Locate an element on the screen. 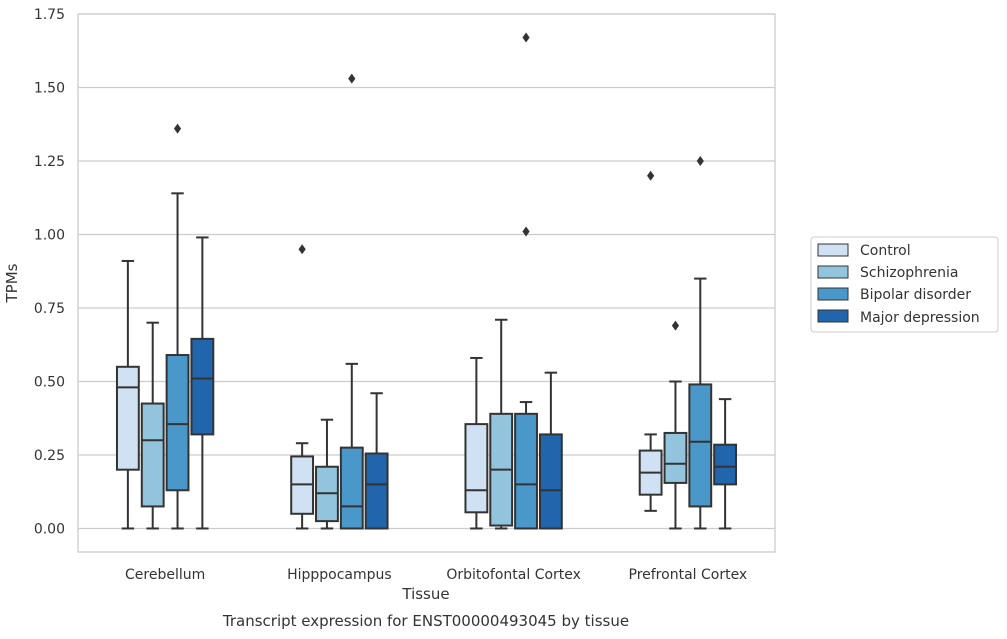  legend-frame is located at coordinates (904, 284).